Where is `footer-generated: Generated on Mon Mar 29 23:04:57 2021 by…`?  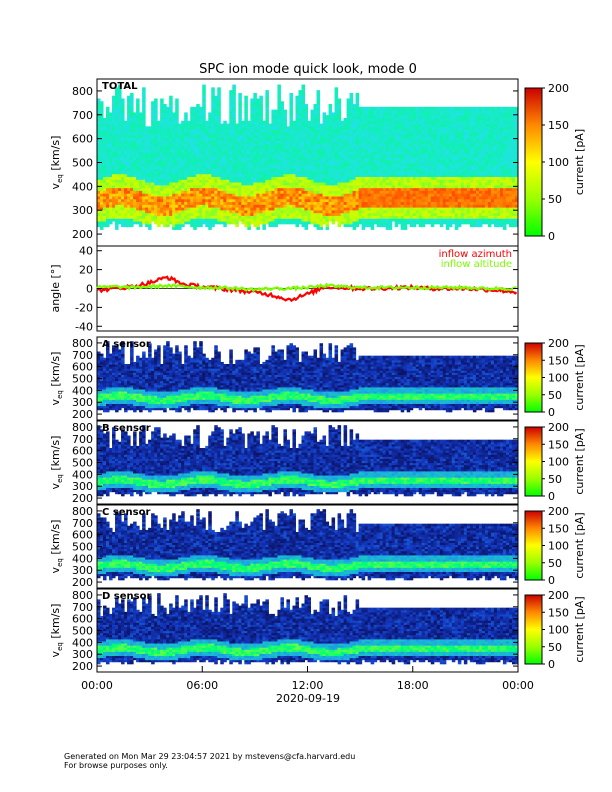 footer-generated: Generated on Mon Mar 29 23:04:57 2021 by… is located at coordinates (209, 756).